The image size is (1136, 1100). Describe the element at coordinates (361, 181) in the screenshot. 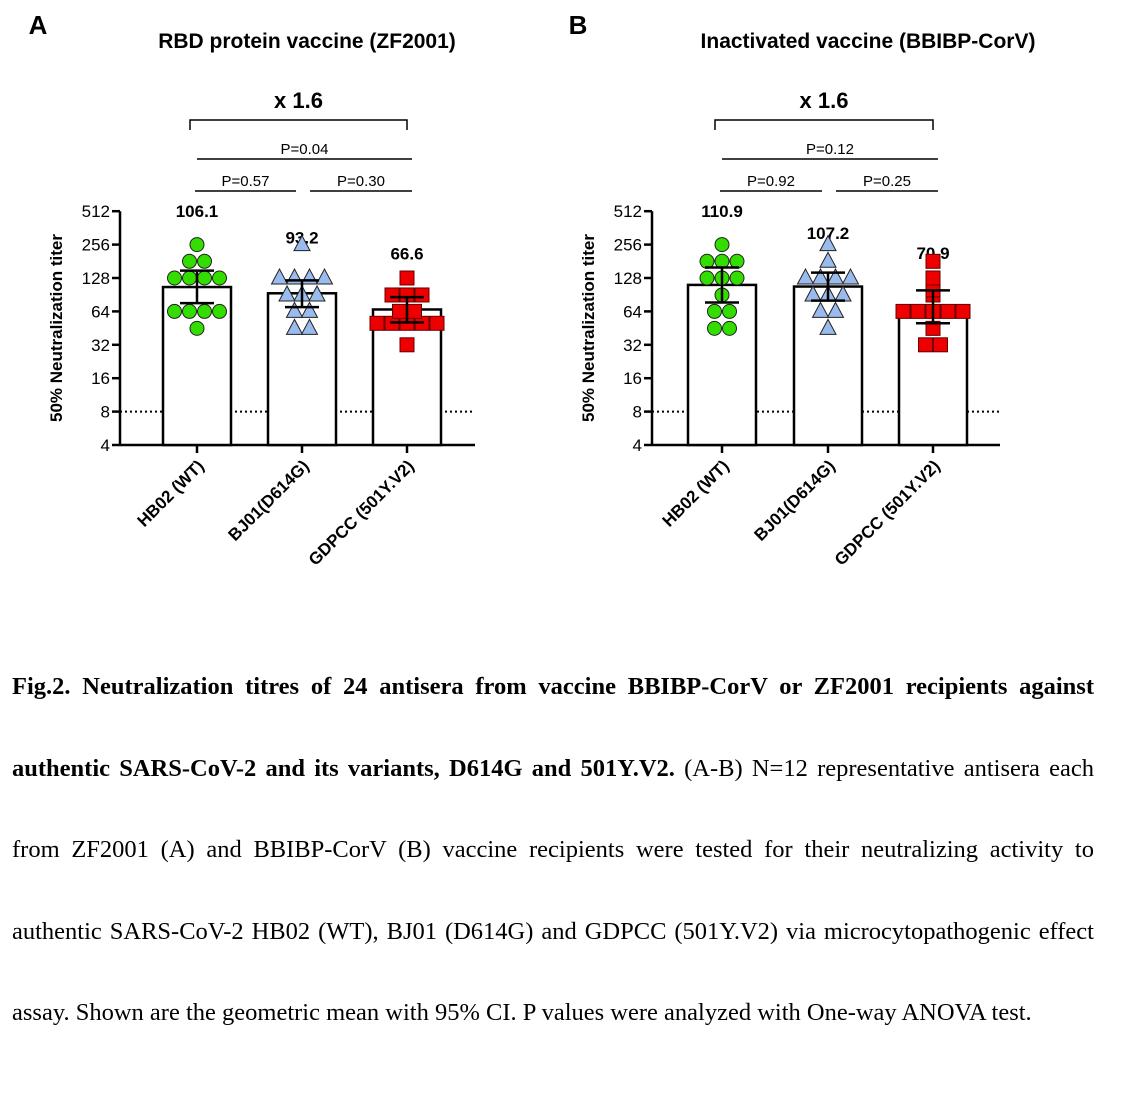

I see `p-value-label: P=0.30` at that location.